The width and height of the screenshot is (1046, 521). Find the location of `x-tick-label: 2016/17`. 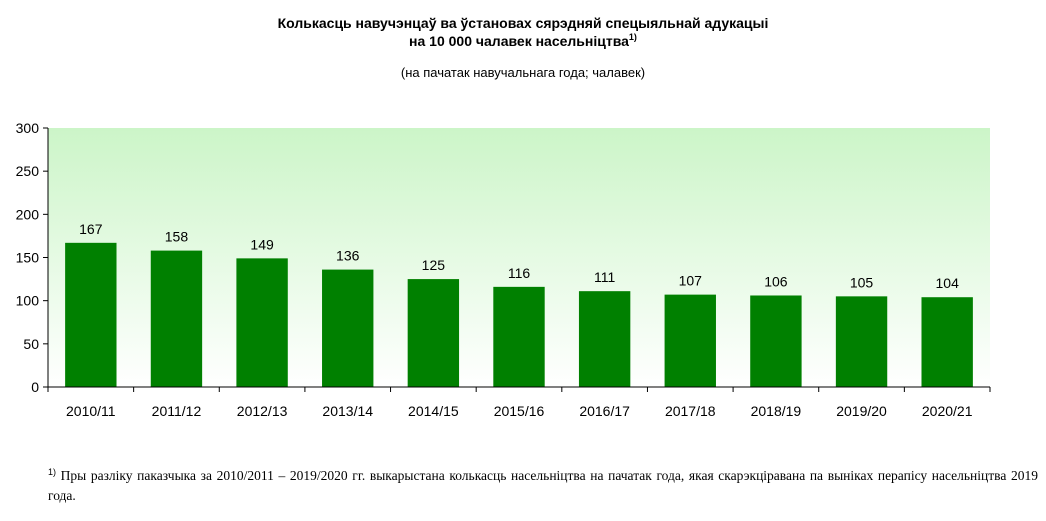

x-tick-label: 2016/17 is located at coordinates (604, 411).